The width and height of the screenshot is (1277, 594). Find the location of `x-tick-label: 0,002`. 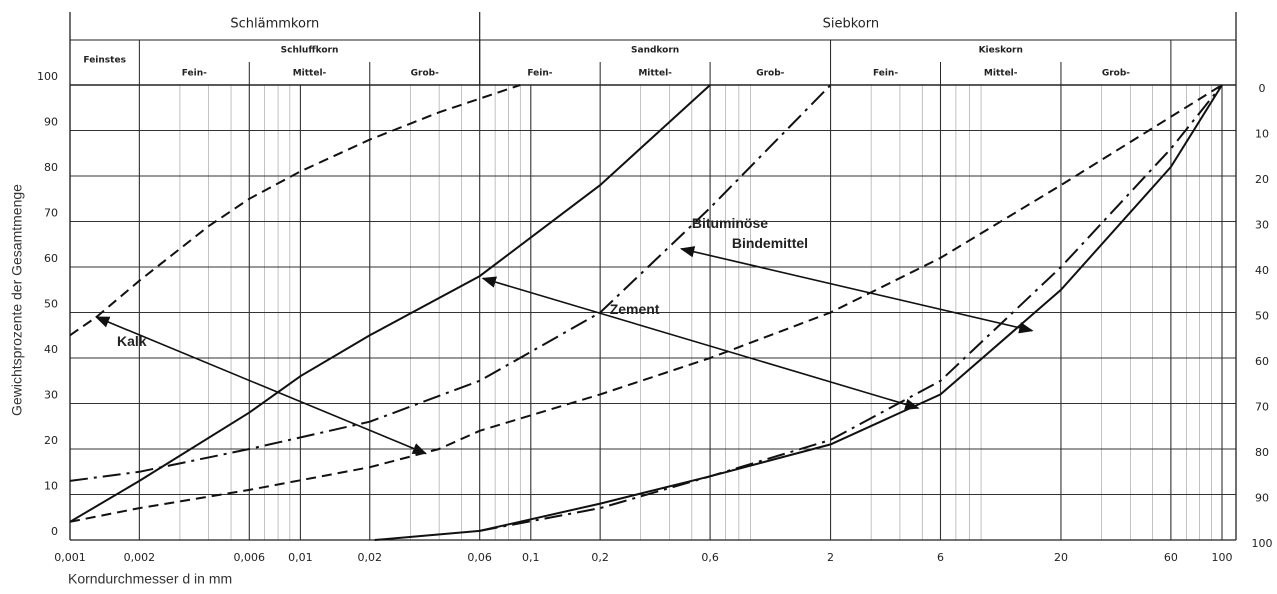

x-tick-label: 0,002 is located at coordinates (140, 557).